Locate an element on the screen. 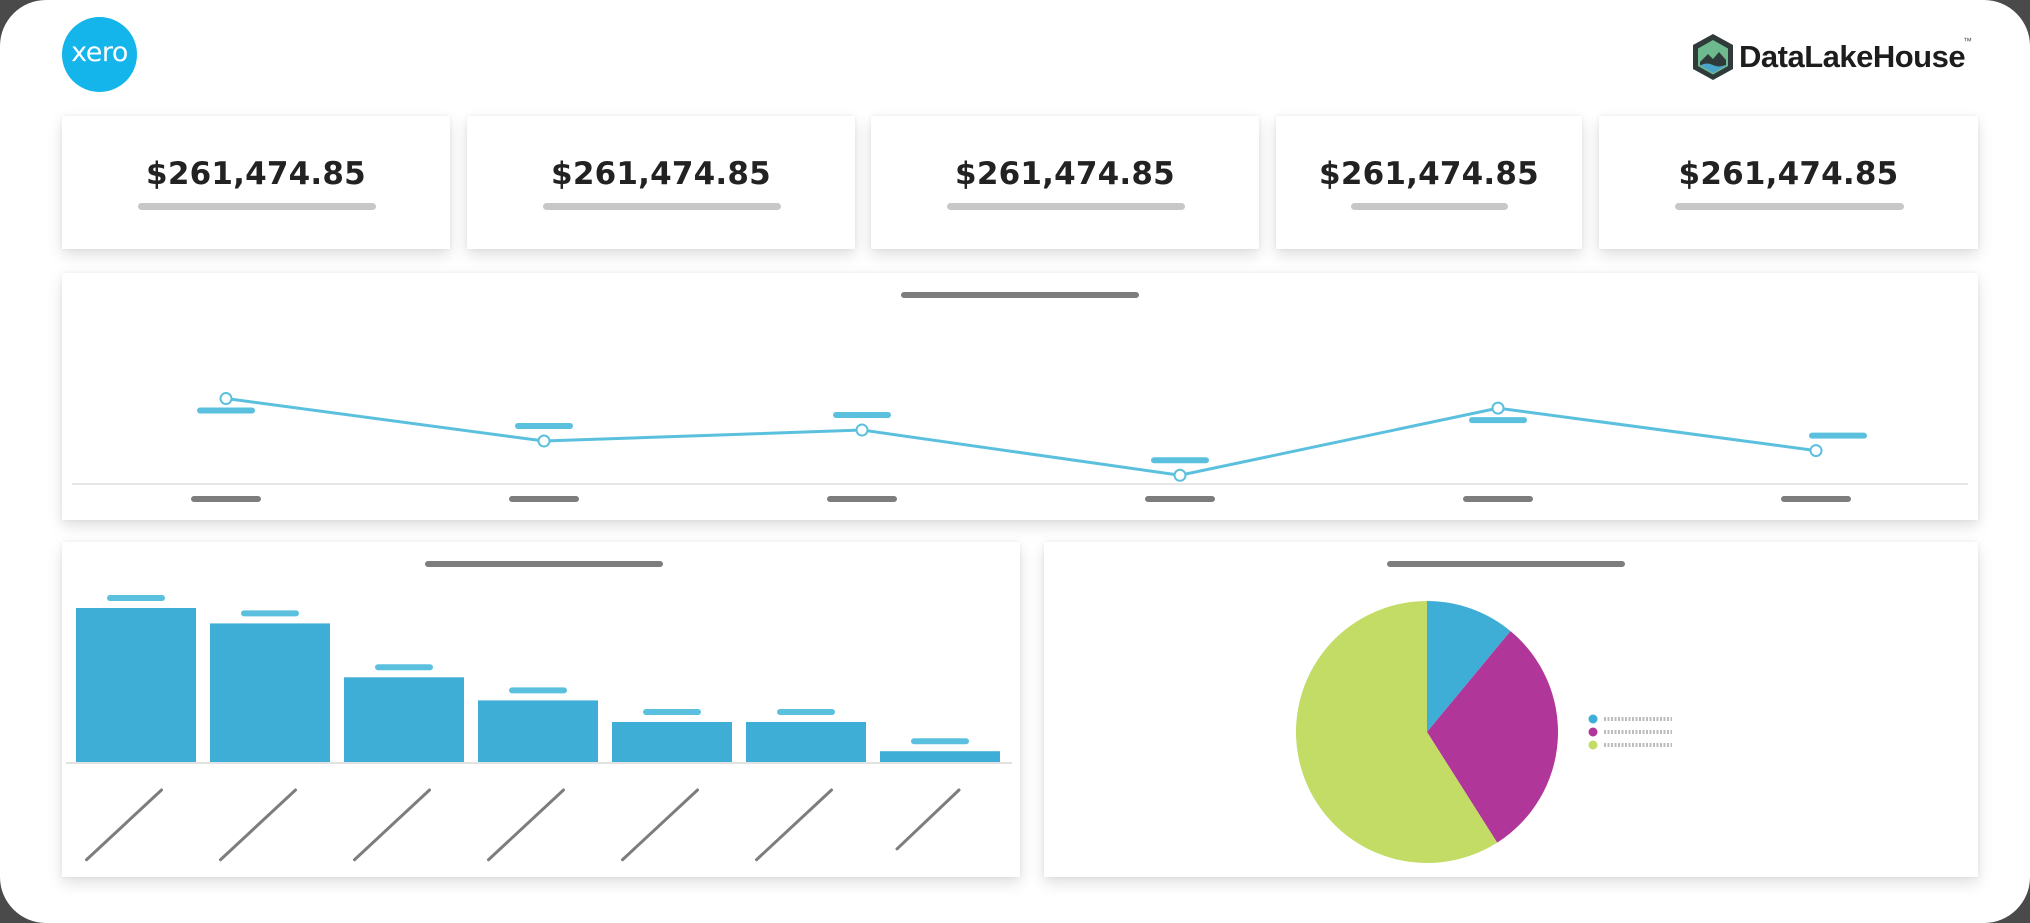 Image resolution: width=2030 pixels, height=923 pixels. pie-chart is located at coordinates (1484, 732).